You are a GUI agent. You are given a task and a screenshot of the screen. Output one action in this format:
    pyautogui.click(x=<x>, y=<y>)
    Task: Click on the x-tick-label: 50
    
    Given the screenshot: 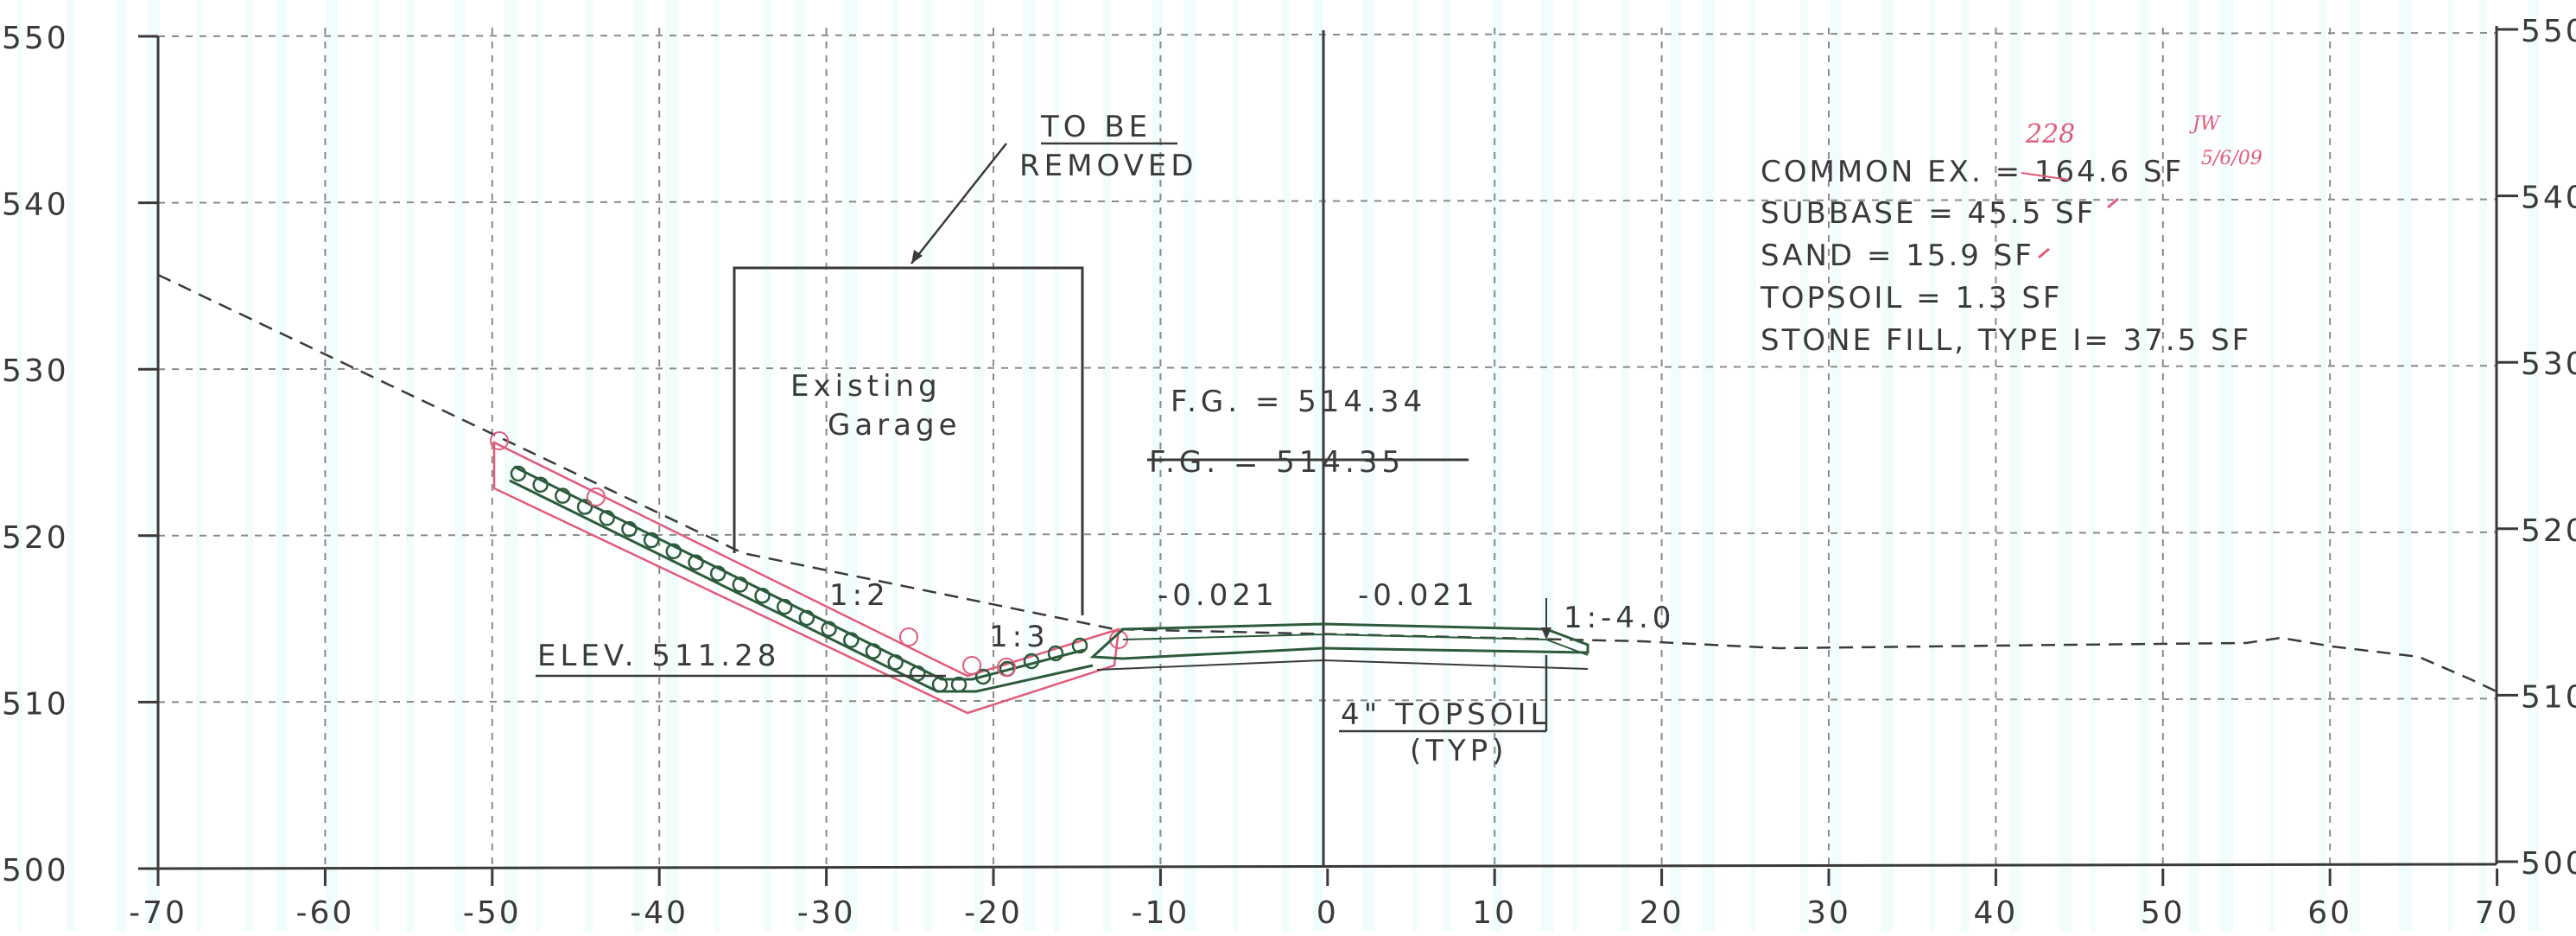 What is the action you would take?
    pyautogui.click(x=2163, y=913)
    